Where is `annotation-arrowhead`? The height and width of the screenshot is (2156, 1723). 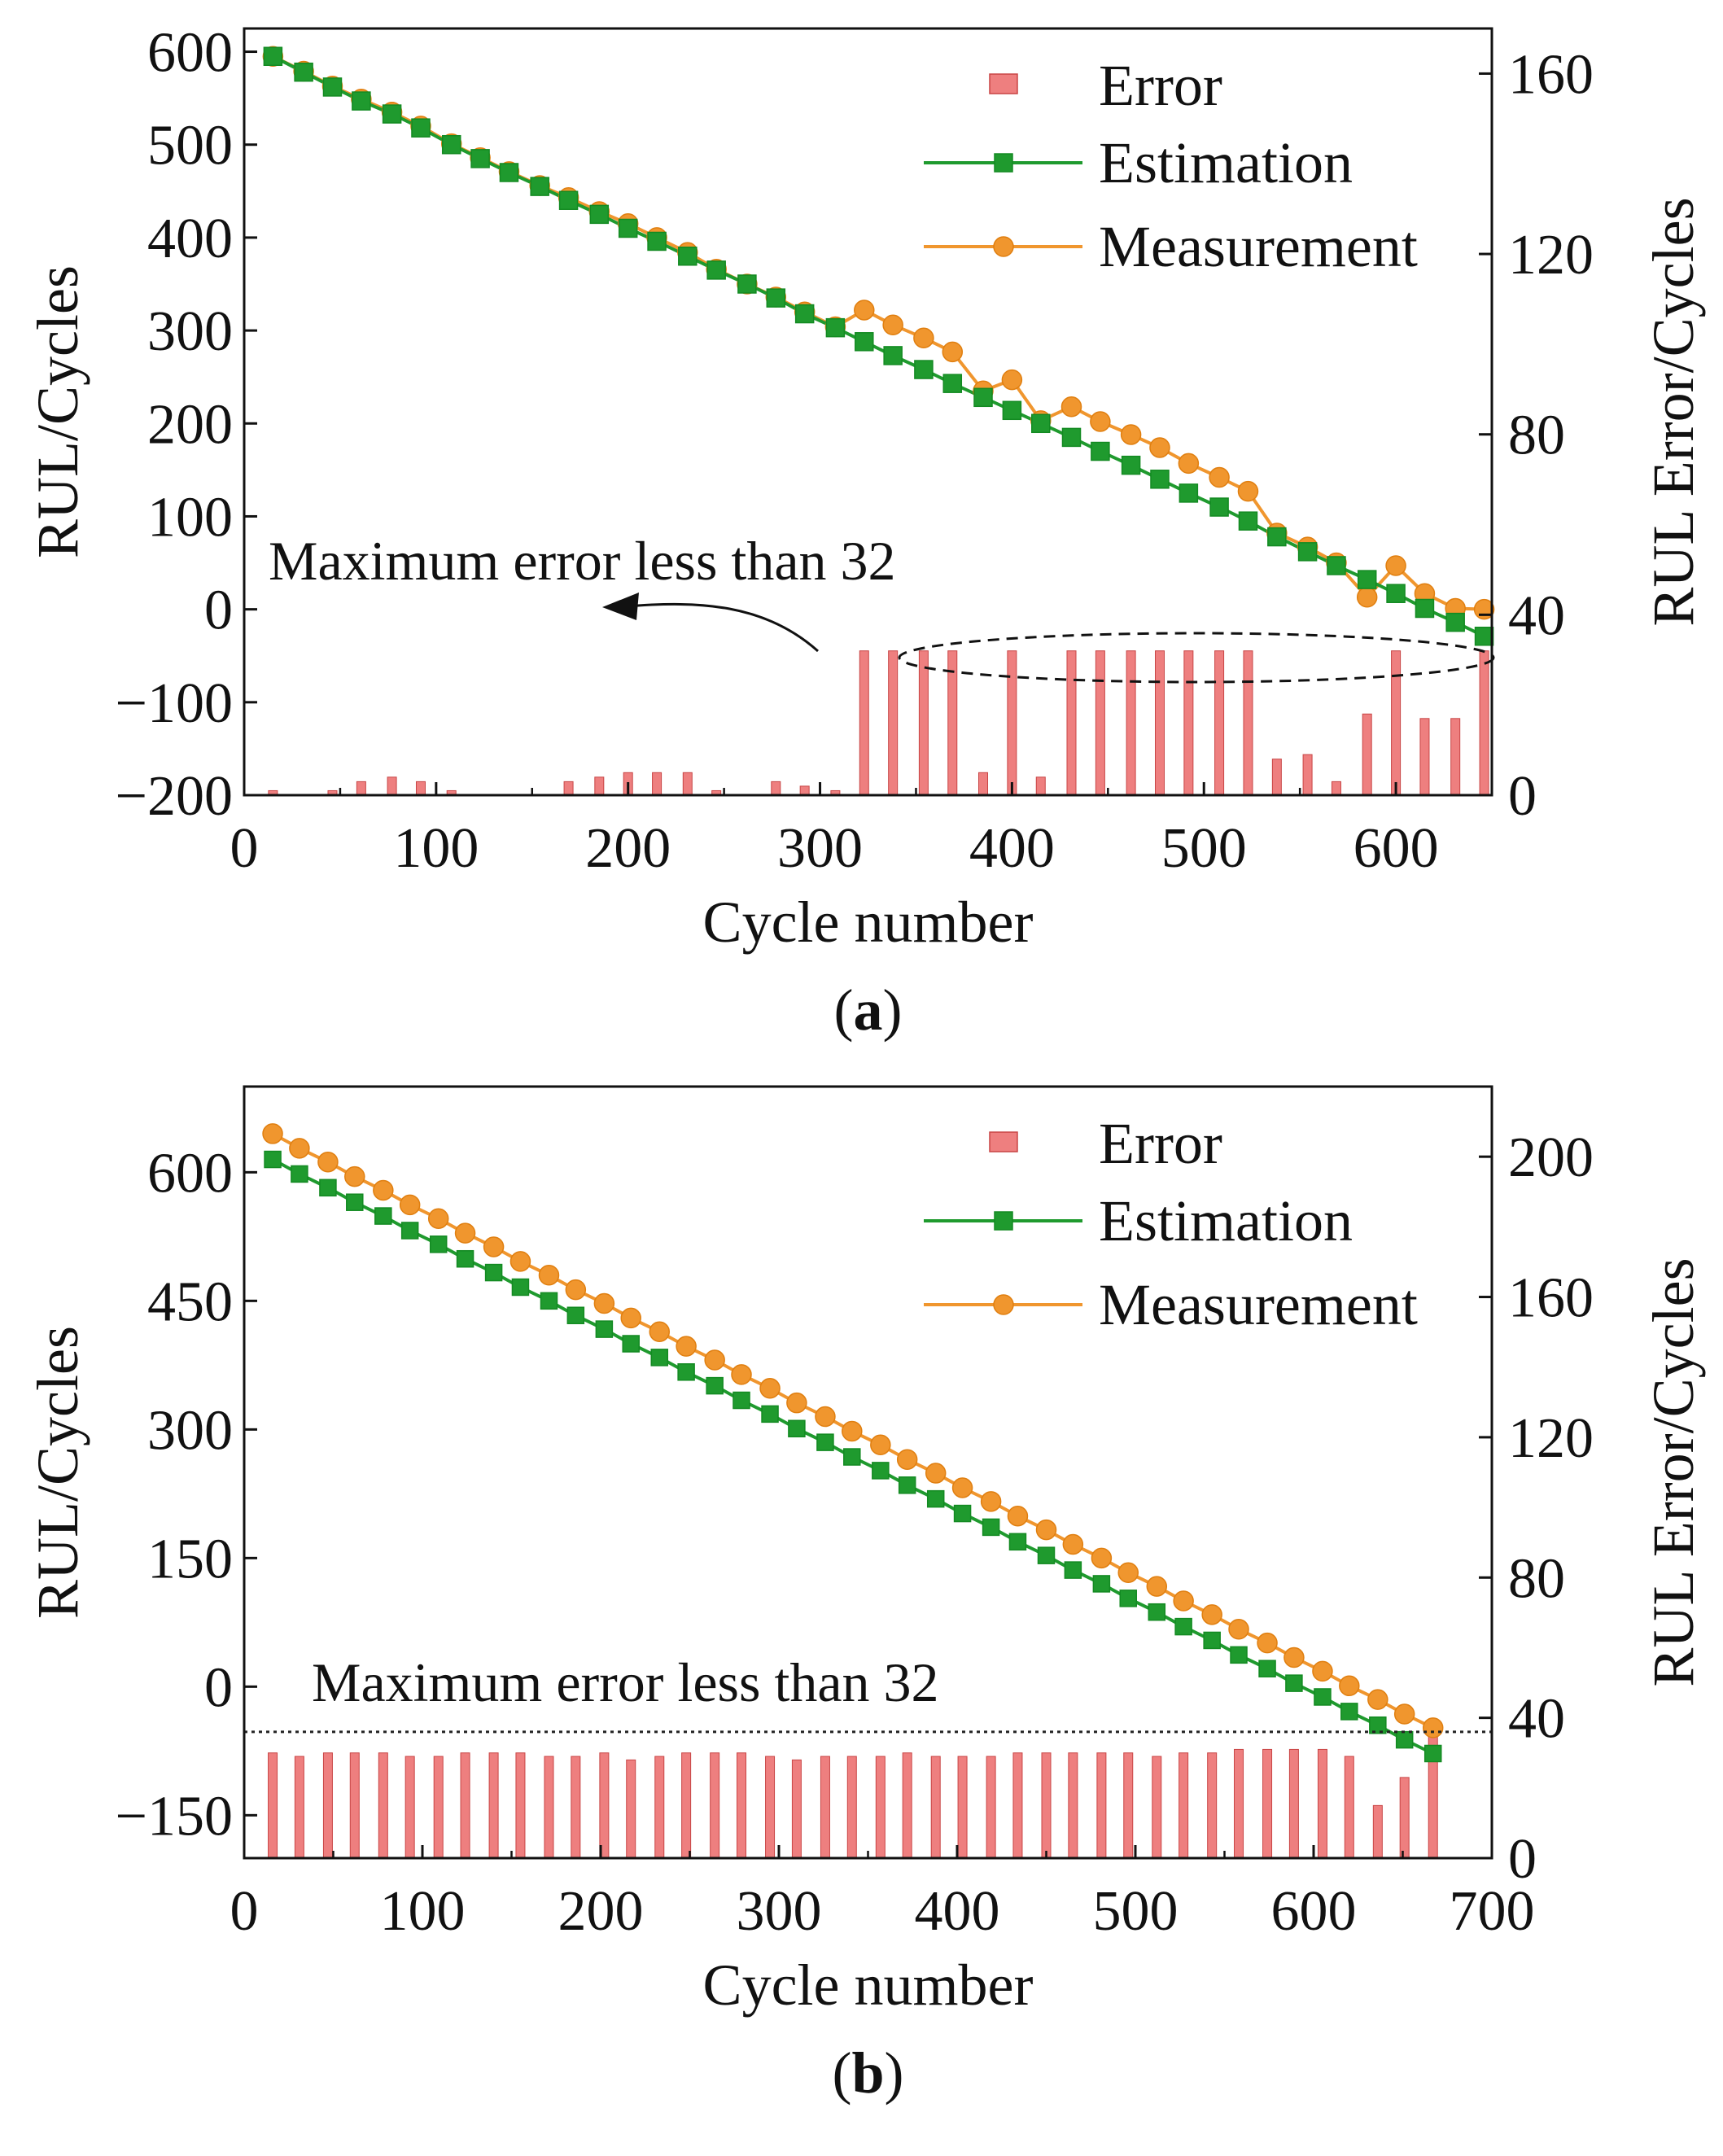
annotation-arrowhead is located at coordinates (620, 606).